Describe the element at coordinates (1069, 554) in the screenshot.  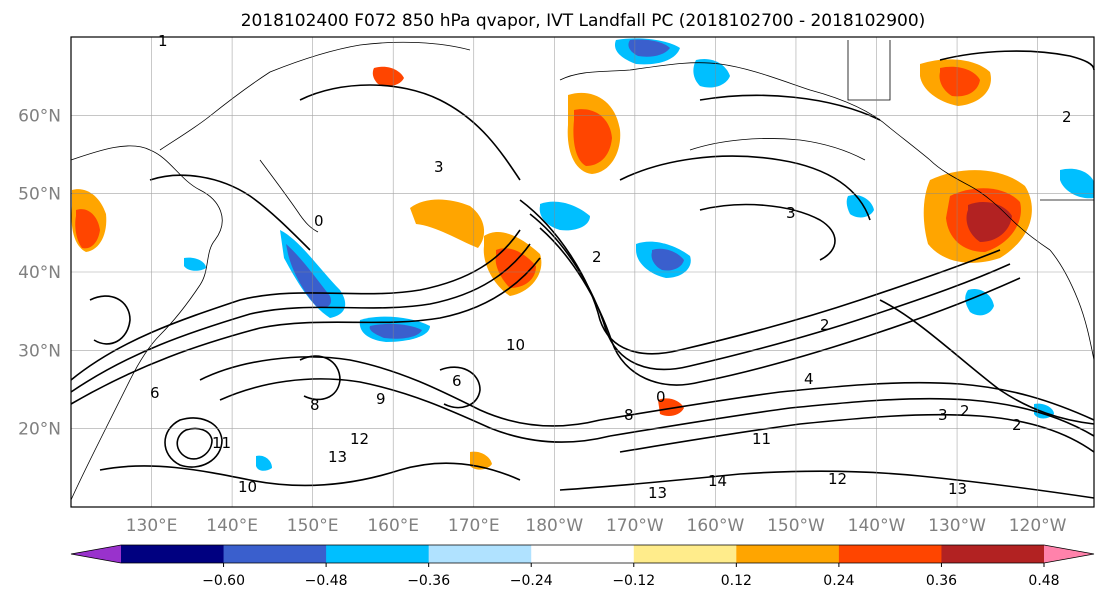
I see `colorbar-extend-high` at that location.